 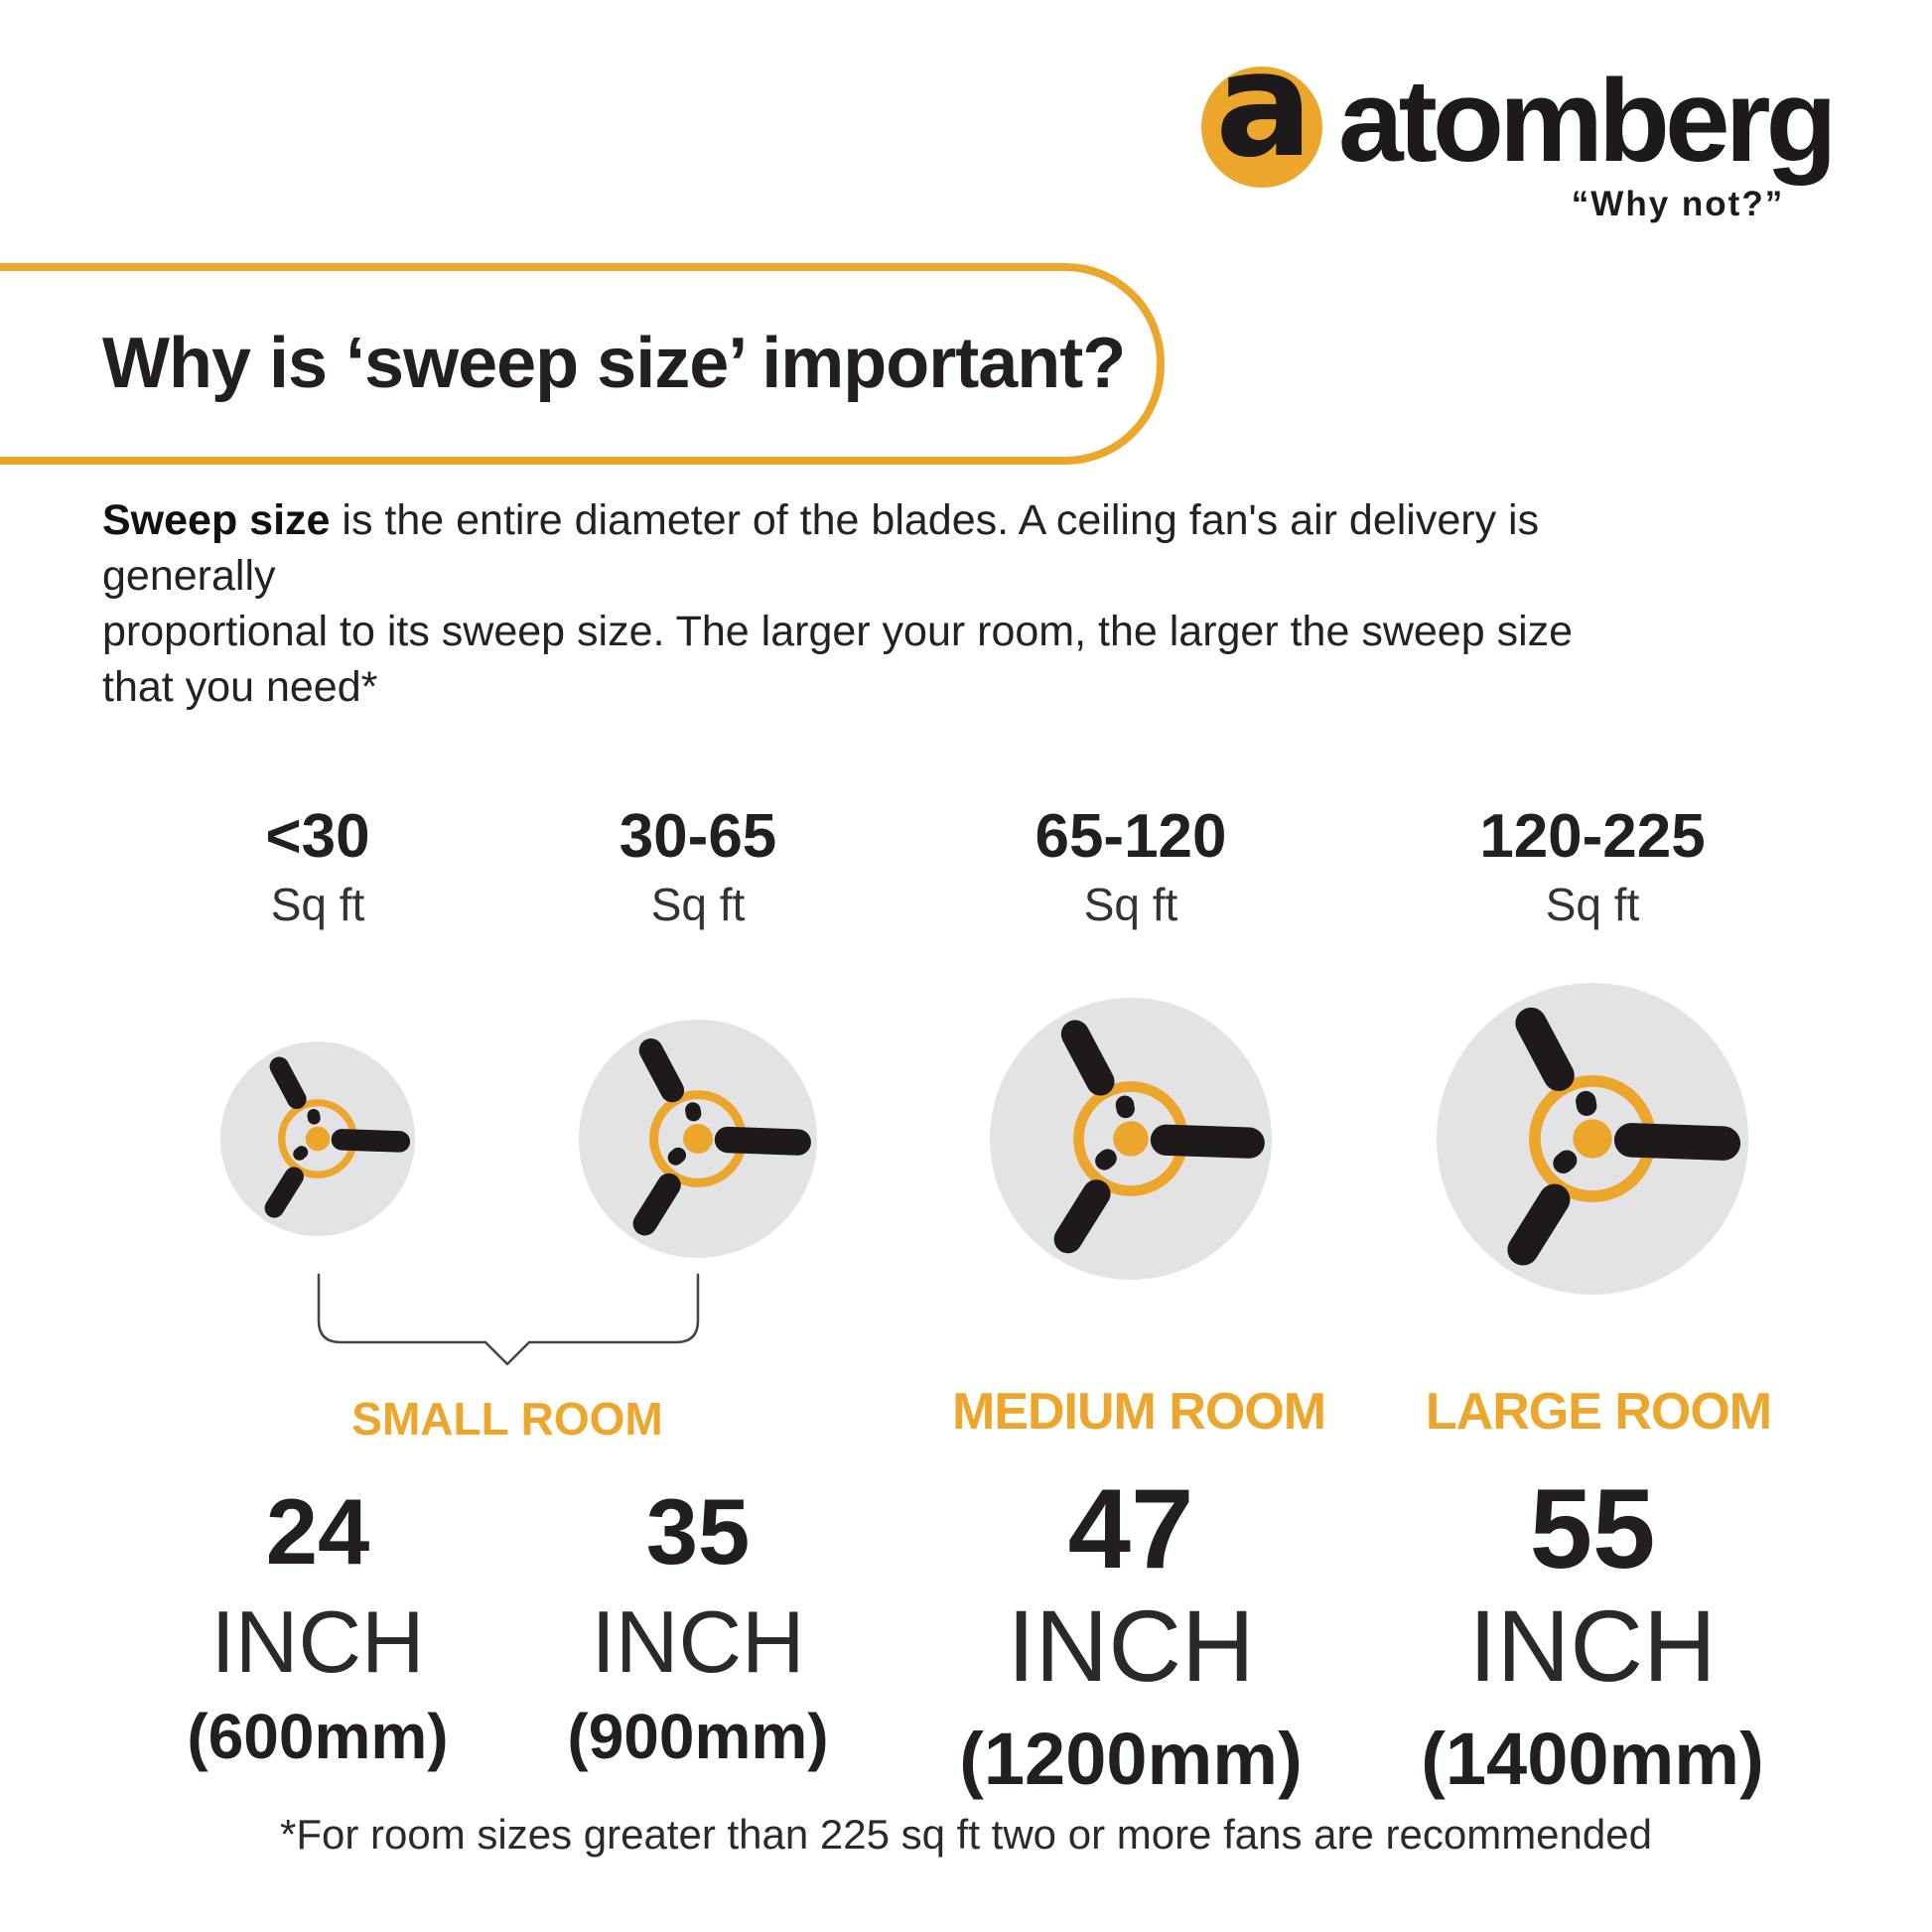 I want to click on area-range: 120-225, so click(x=1592, y=837).